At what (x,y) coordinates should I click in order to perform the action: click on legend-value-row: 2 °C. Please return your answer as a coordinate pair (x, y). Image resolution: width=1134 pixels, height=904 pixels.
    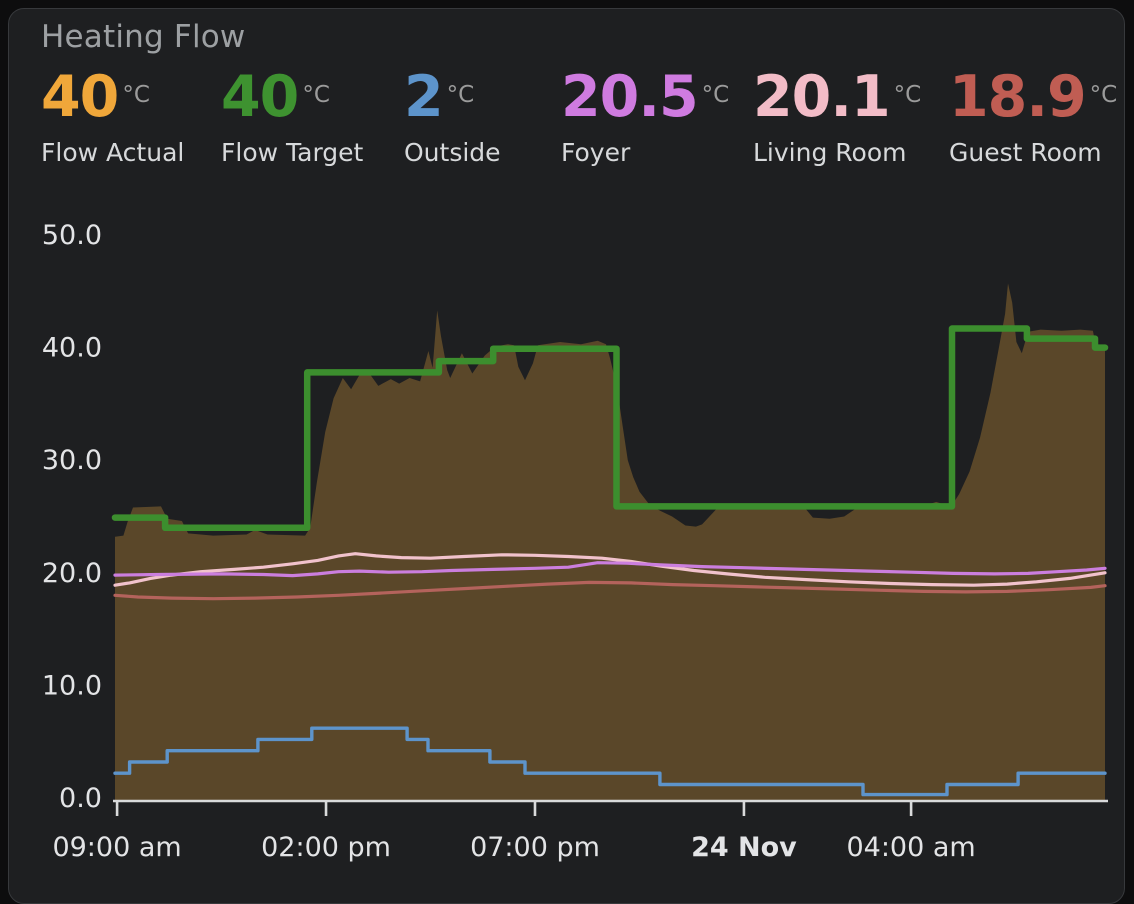
    Looking at the image, I should click on (452, 97).